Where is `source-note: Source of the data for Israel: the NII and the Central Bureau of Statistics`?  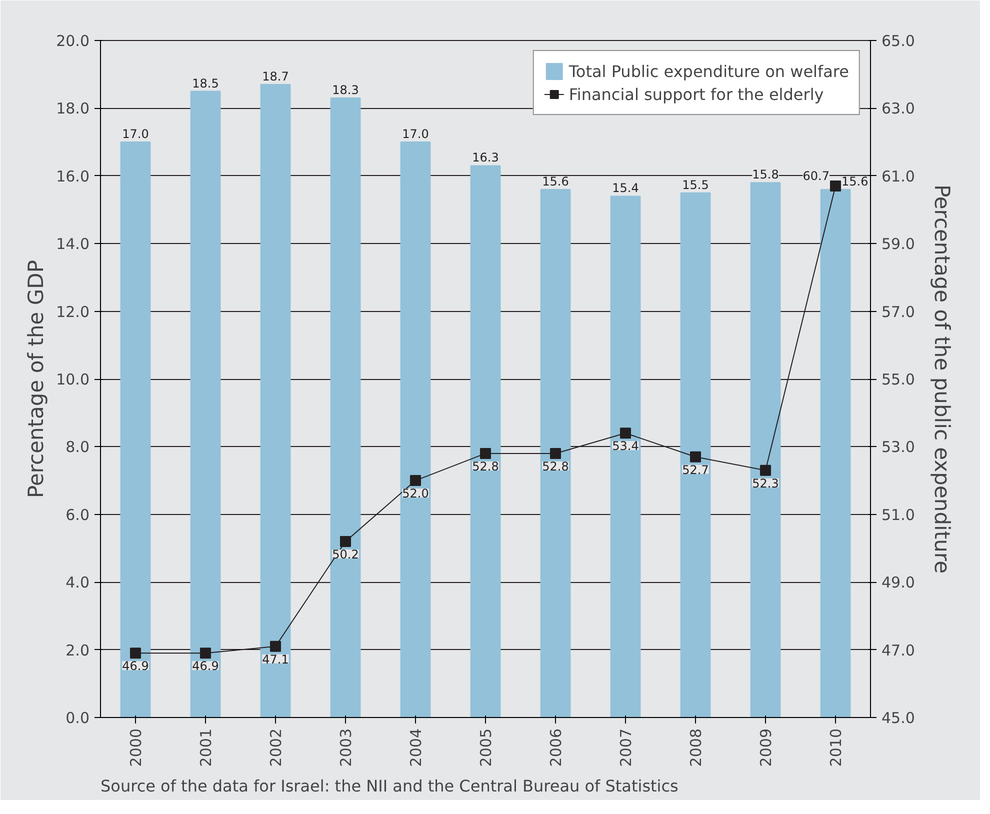 source-note: Source of the data for Israel: the NII and the Central Bureau of Statistics is located at coordinates (389, 786).